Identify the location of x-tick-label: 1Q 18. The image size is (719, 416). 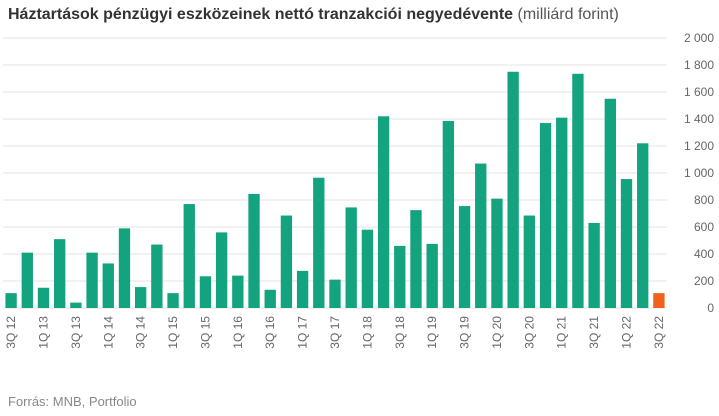
(367, 332).